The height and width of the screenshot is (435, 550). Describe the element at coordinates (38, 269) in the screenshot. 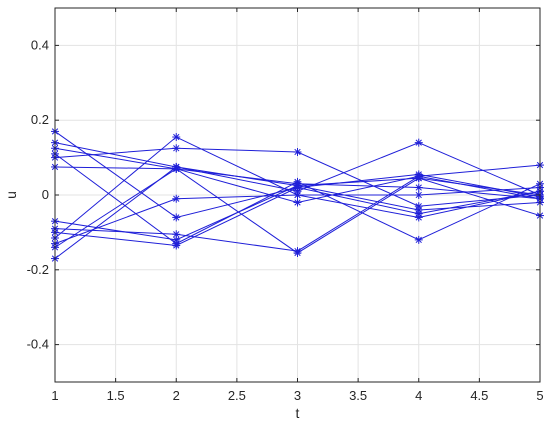

I see `y-tick-label: -0.2` at that location.